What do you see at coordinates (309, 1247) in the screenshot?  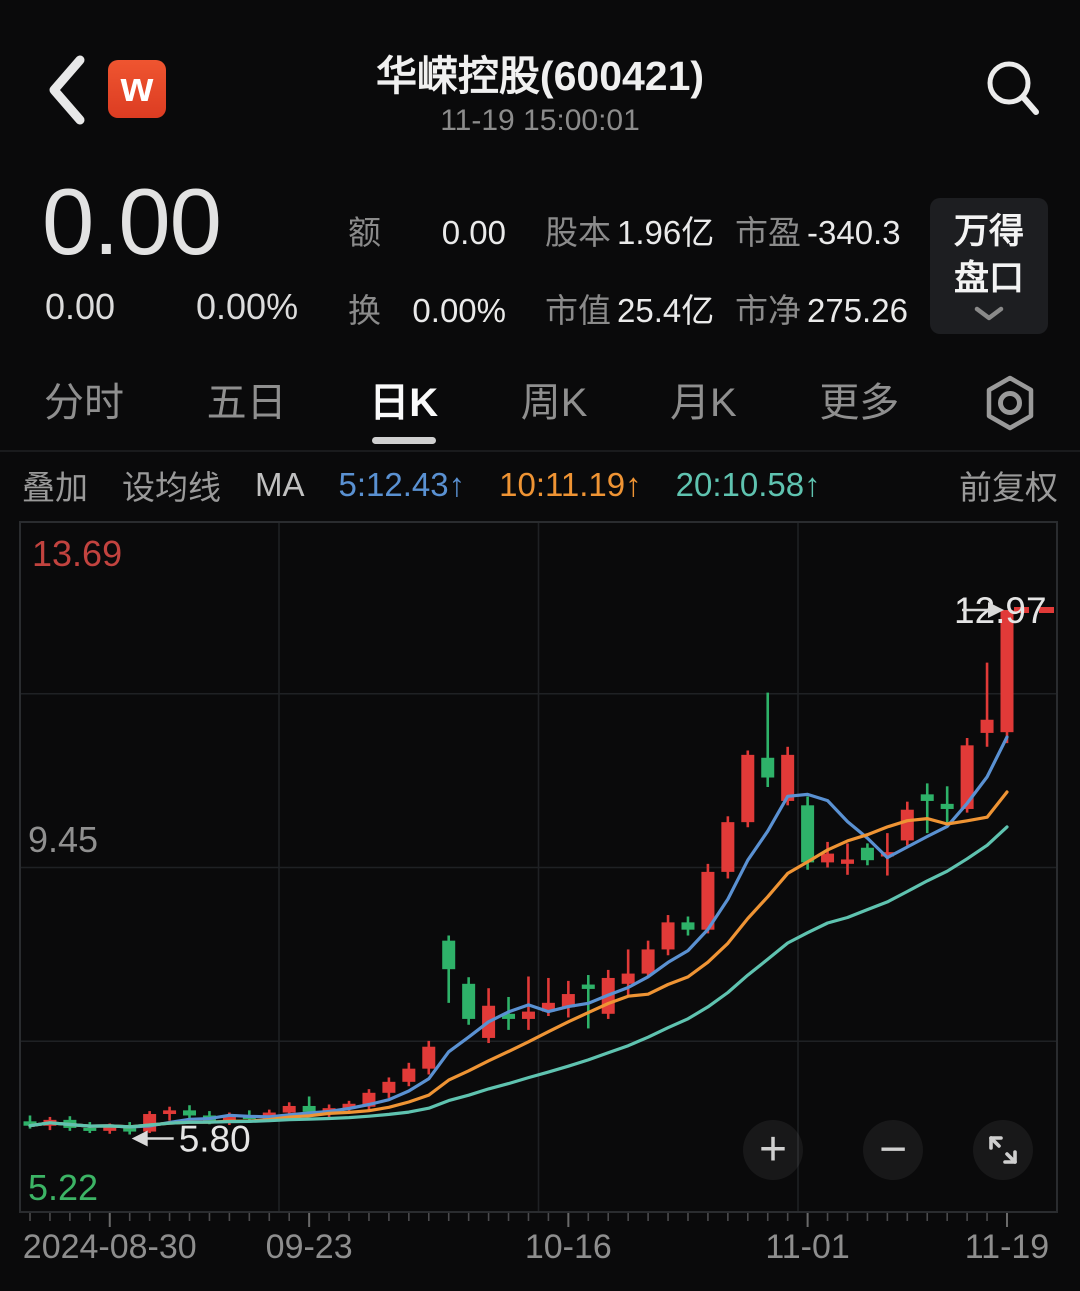 I see `svg-text: 09-23` at bounding box center [309, 1247].